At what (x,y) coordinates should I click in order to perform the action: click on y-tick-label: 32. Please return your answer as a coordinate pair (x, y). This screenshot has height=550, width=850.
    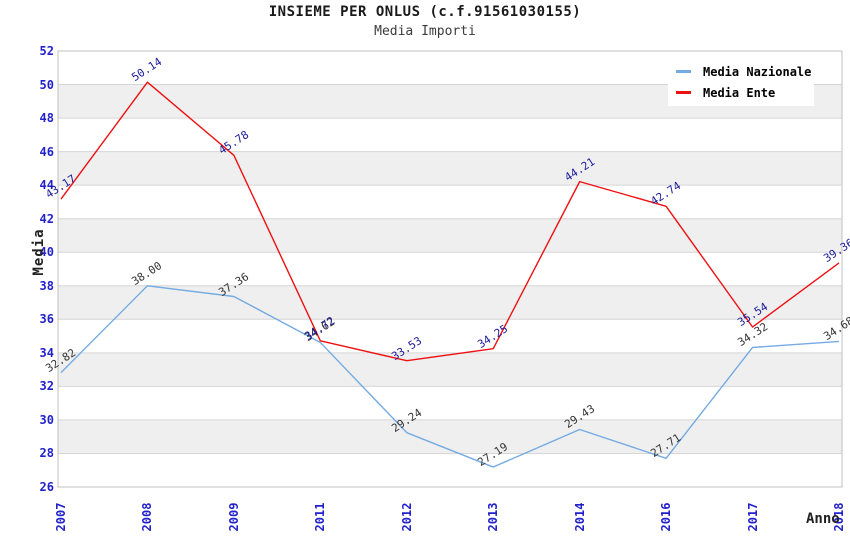
    Looking at the image, I should click on (46, 386).